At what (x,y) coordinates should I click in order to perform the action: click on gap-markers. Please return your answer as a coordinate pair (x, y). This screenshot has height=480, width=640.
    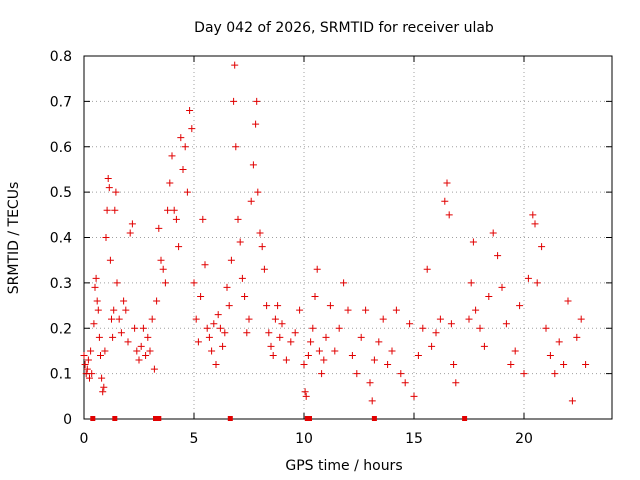
    Looking at the image, I should click on (279, 418).